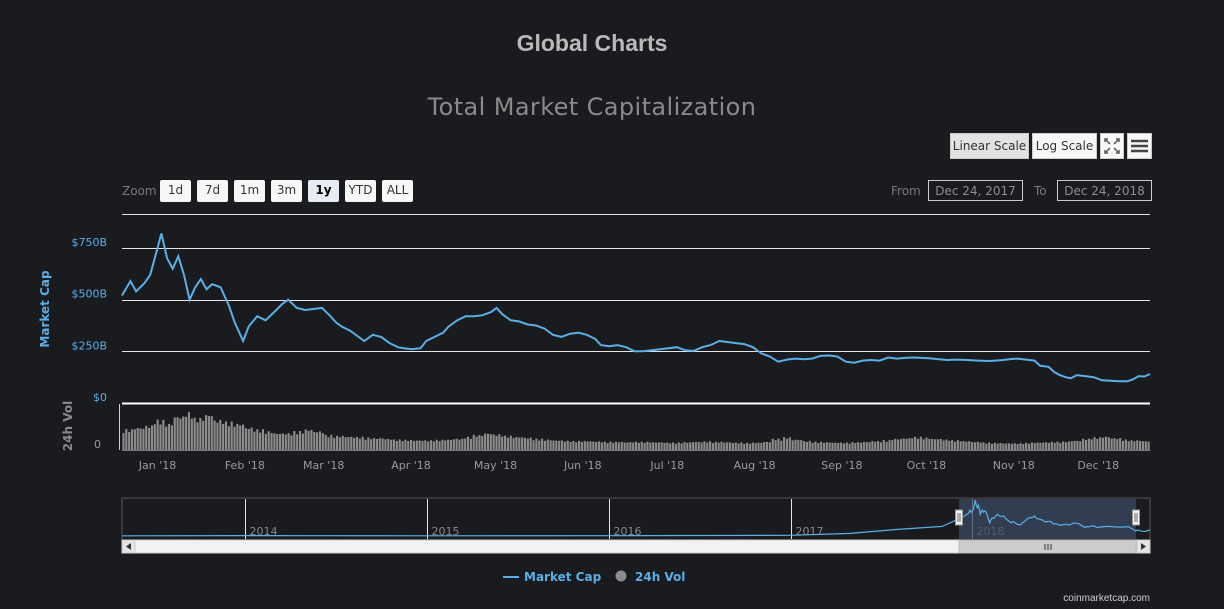  What do you see at coordinates (552, 577) in the screenshot?
I see `legend-item-market-cap: Market Cap` at bounding box center [552, 577].